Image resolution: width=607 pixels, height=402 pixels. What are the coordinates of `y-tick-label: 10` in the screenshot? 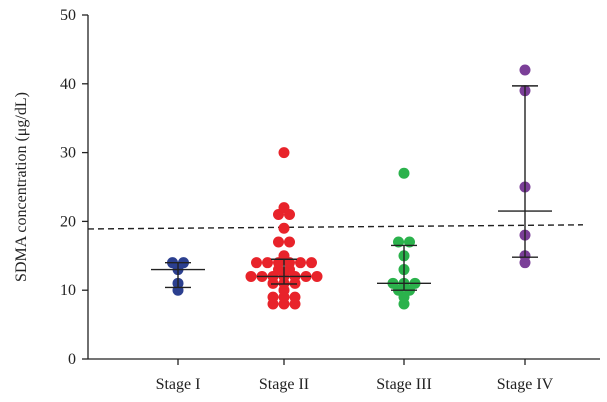 It's located at (68, 290).